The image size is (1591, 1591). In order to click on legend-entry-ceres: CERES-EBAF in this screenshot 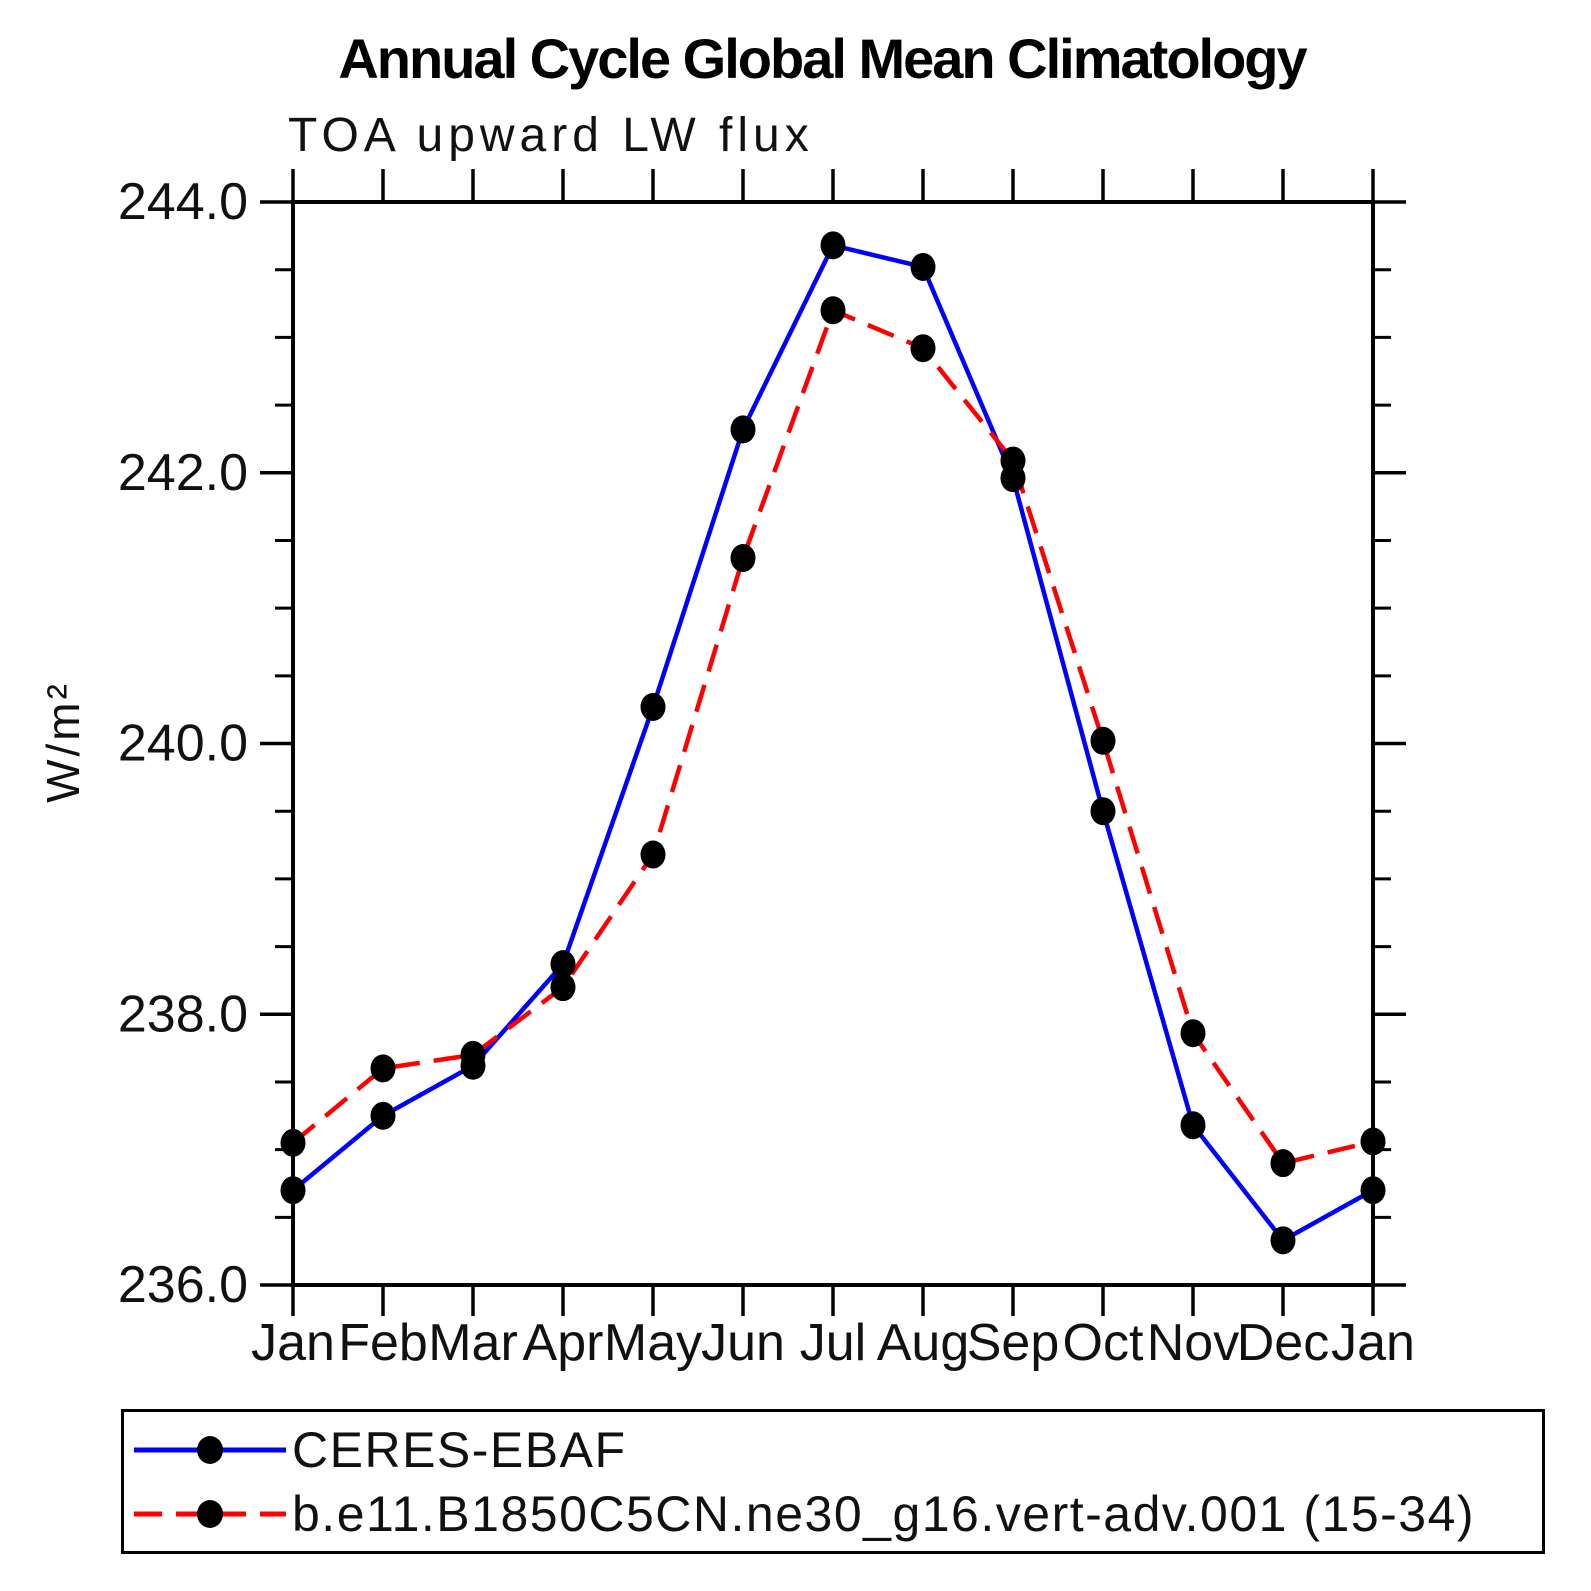, I will do `click(377, 1450)`.